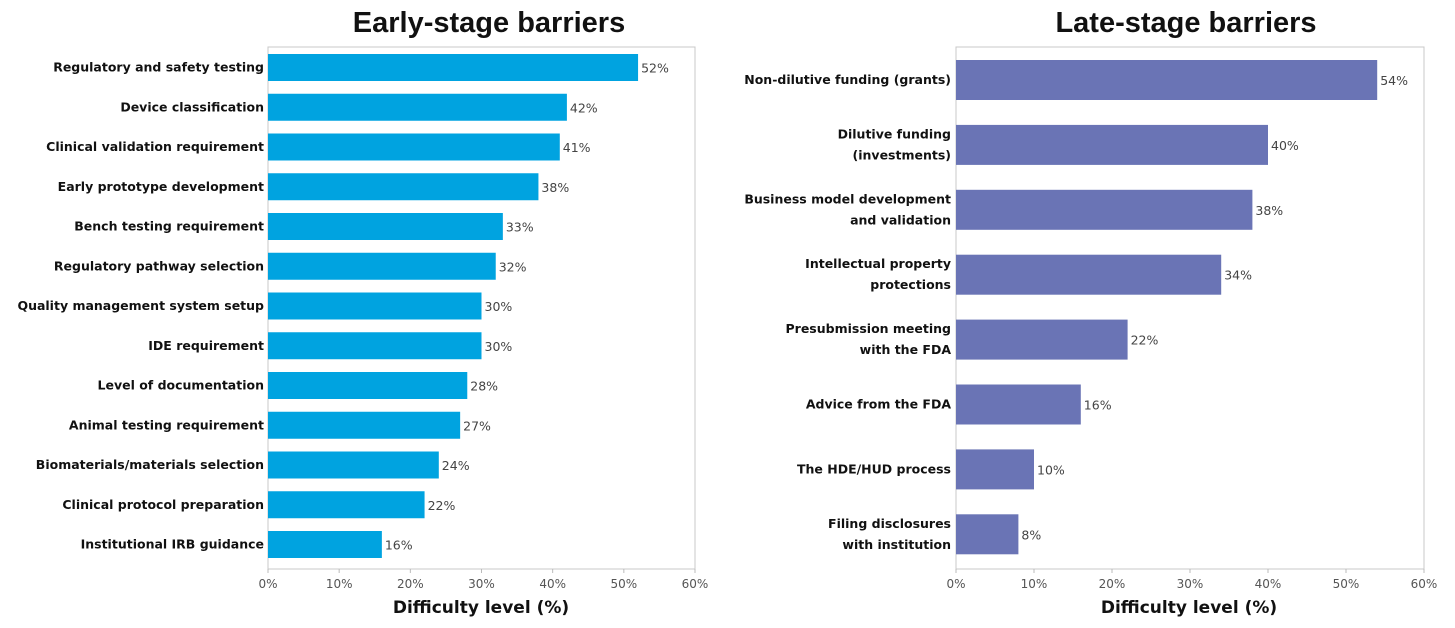  Describe the element at coordinates (150, 464) in the screenshot. I see `early-stage-category-label: Biomaterials/materials selection` at that location.